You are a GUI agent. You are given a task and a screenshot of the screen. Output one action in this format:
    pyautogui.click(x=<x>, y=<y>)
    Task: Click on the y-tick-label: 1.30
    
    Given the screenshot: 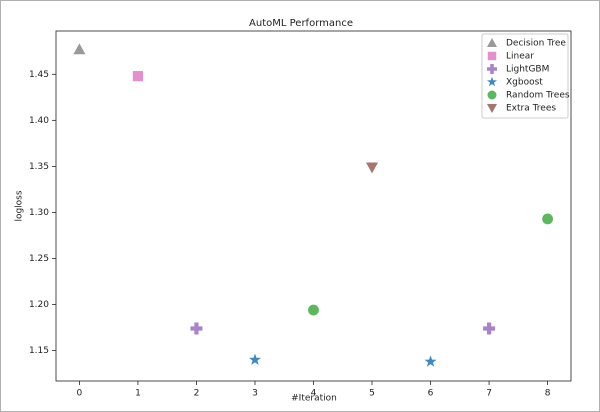 What is the action you would take?
    pyautogui.click(x=39, y=213)
    